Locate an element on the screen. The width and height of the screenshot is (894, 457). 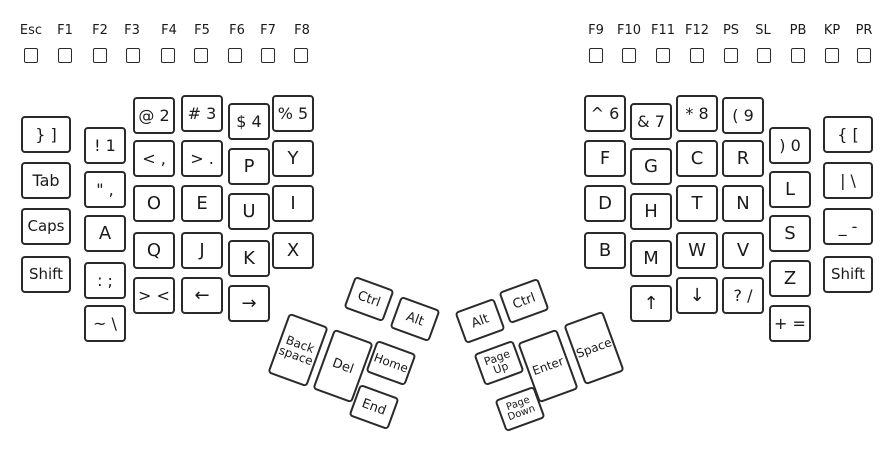
key-label: Ctrl is located at coordinates (524, 301).